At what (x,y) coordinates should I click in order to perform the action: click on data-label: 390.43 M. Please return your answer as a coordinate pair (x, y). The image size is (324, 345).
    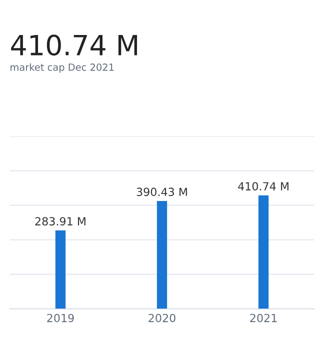
    Looking at the image, I should click on (161, 192).